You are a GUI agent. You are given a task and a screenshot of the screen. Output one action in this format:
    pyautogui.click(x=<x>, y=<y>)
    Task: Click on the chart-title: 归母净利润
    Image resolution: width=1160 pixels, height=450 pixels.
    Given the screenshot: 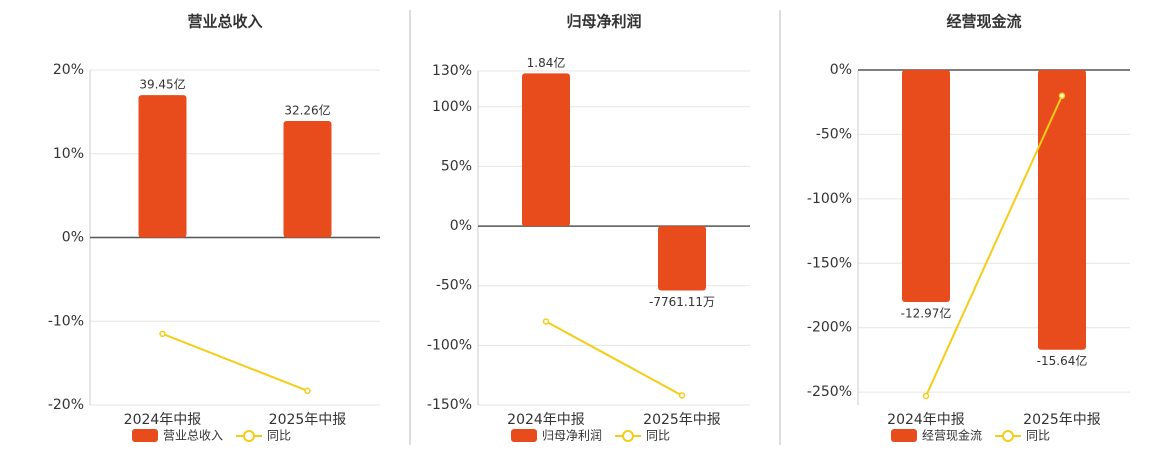 What is the action you would take?
    pyautogui.click(x=603, y=22)
    